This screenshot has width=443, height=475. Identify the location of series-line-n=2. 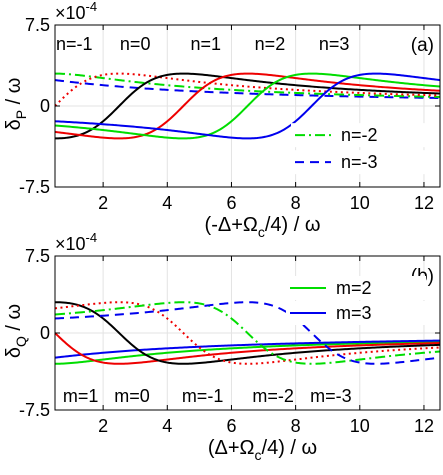
(247, 106).